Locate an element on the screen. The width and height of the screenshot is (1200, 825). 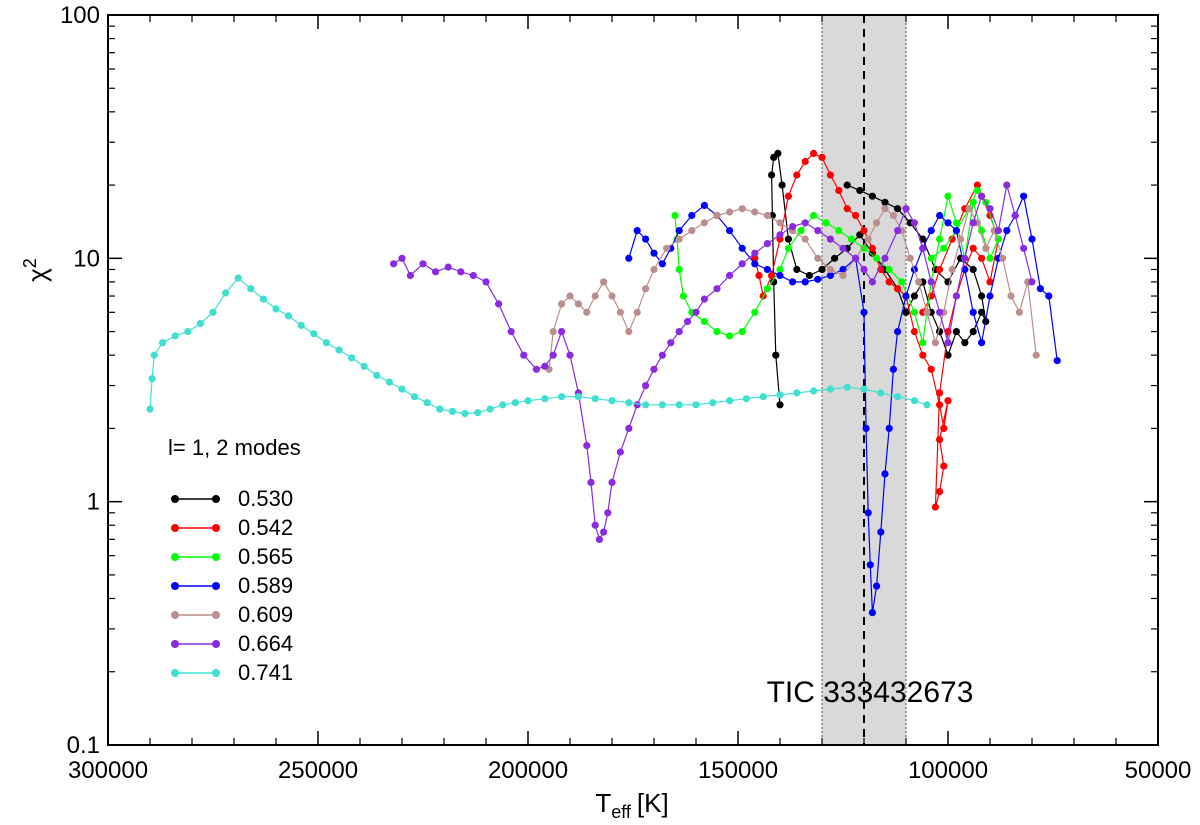
data-point-0.664-1 is located at coordinates (402, 258).